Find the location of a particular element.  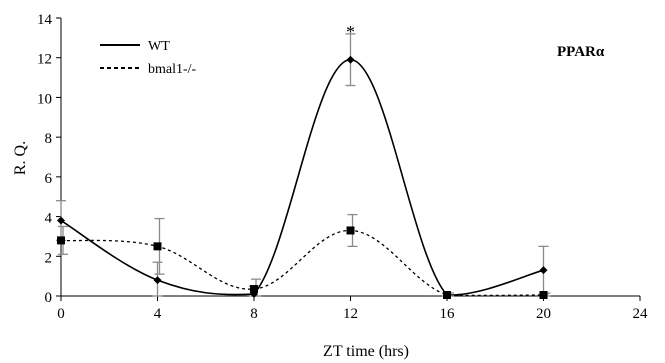

x-tick-label-16: 16 is located at coordinates (448, 314).